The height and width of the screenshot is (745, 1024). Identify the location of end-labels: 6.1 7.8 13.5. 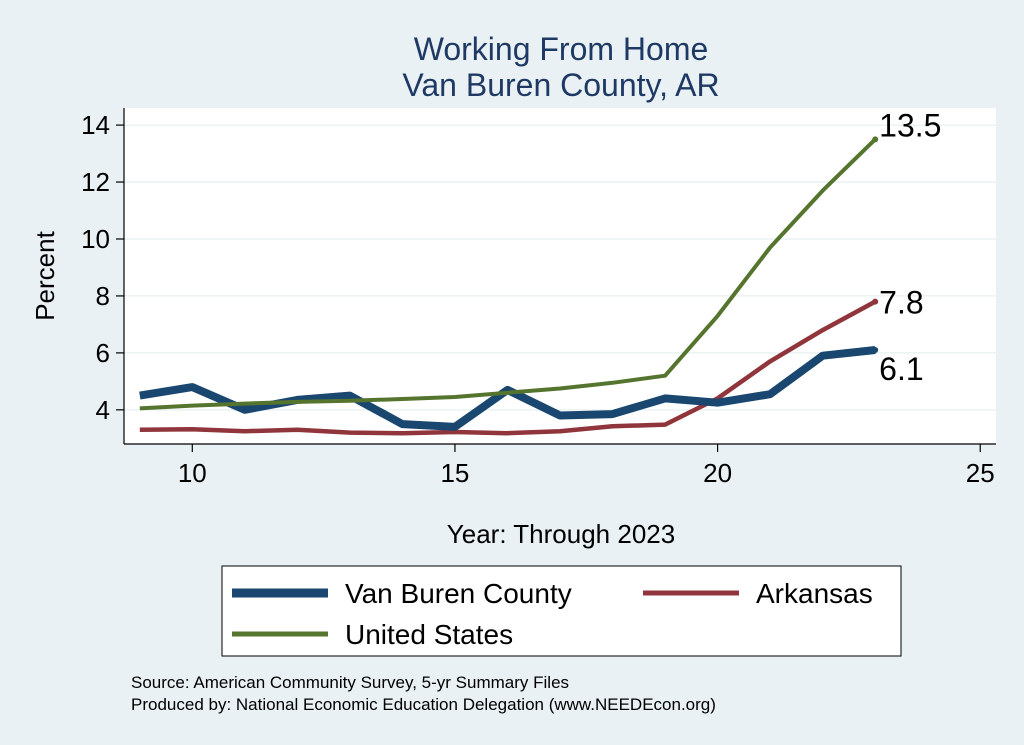
(910, 247).